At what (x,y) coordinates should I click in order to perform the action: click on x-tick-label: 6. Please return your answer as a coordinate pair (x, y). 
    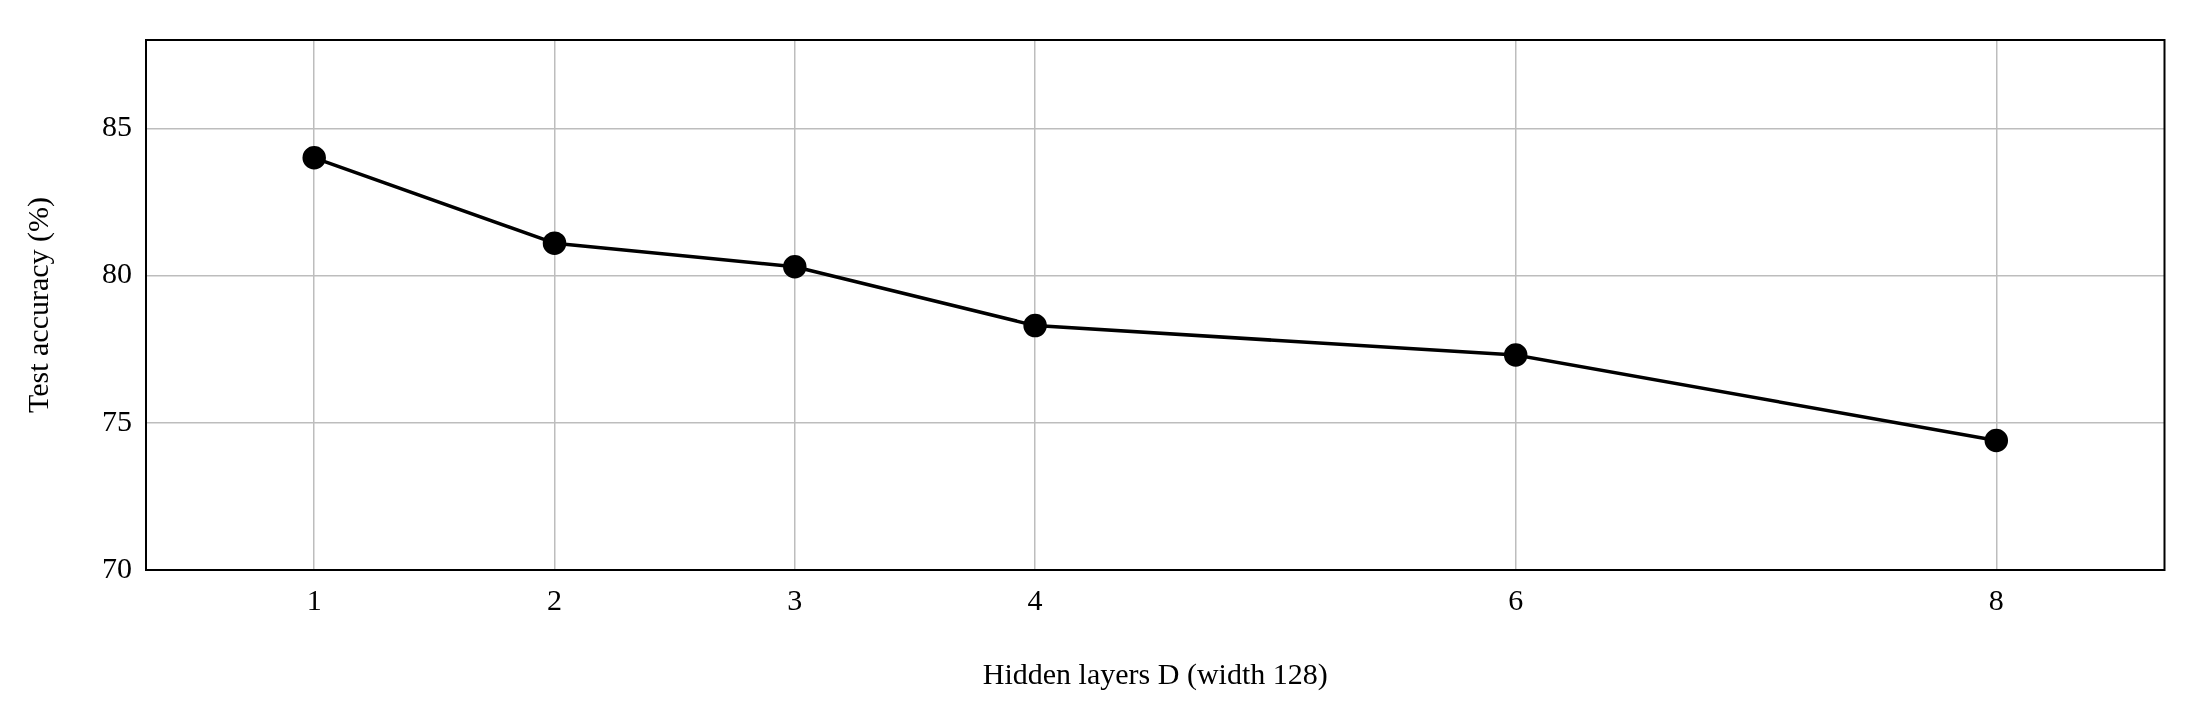
    Looking at the image, I should click on (1516, 599).